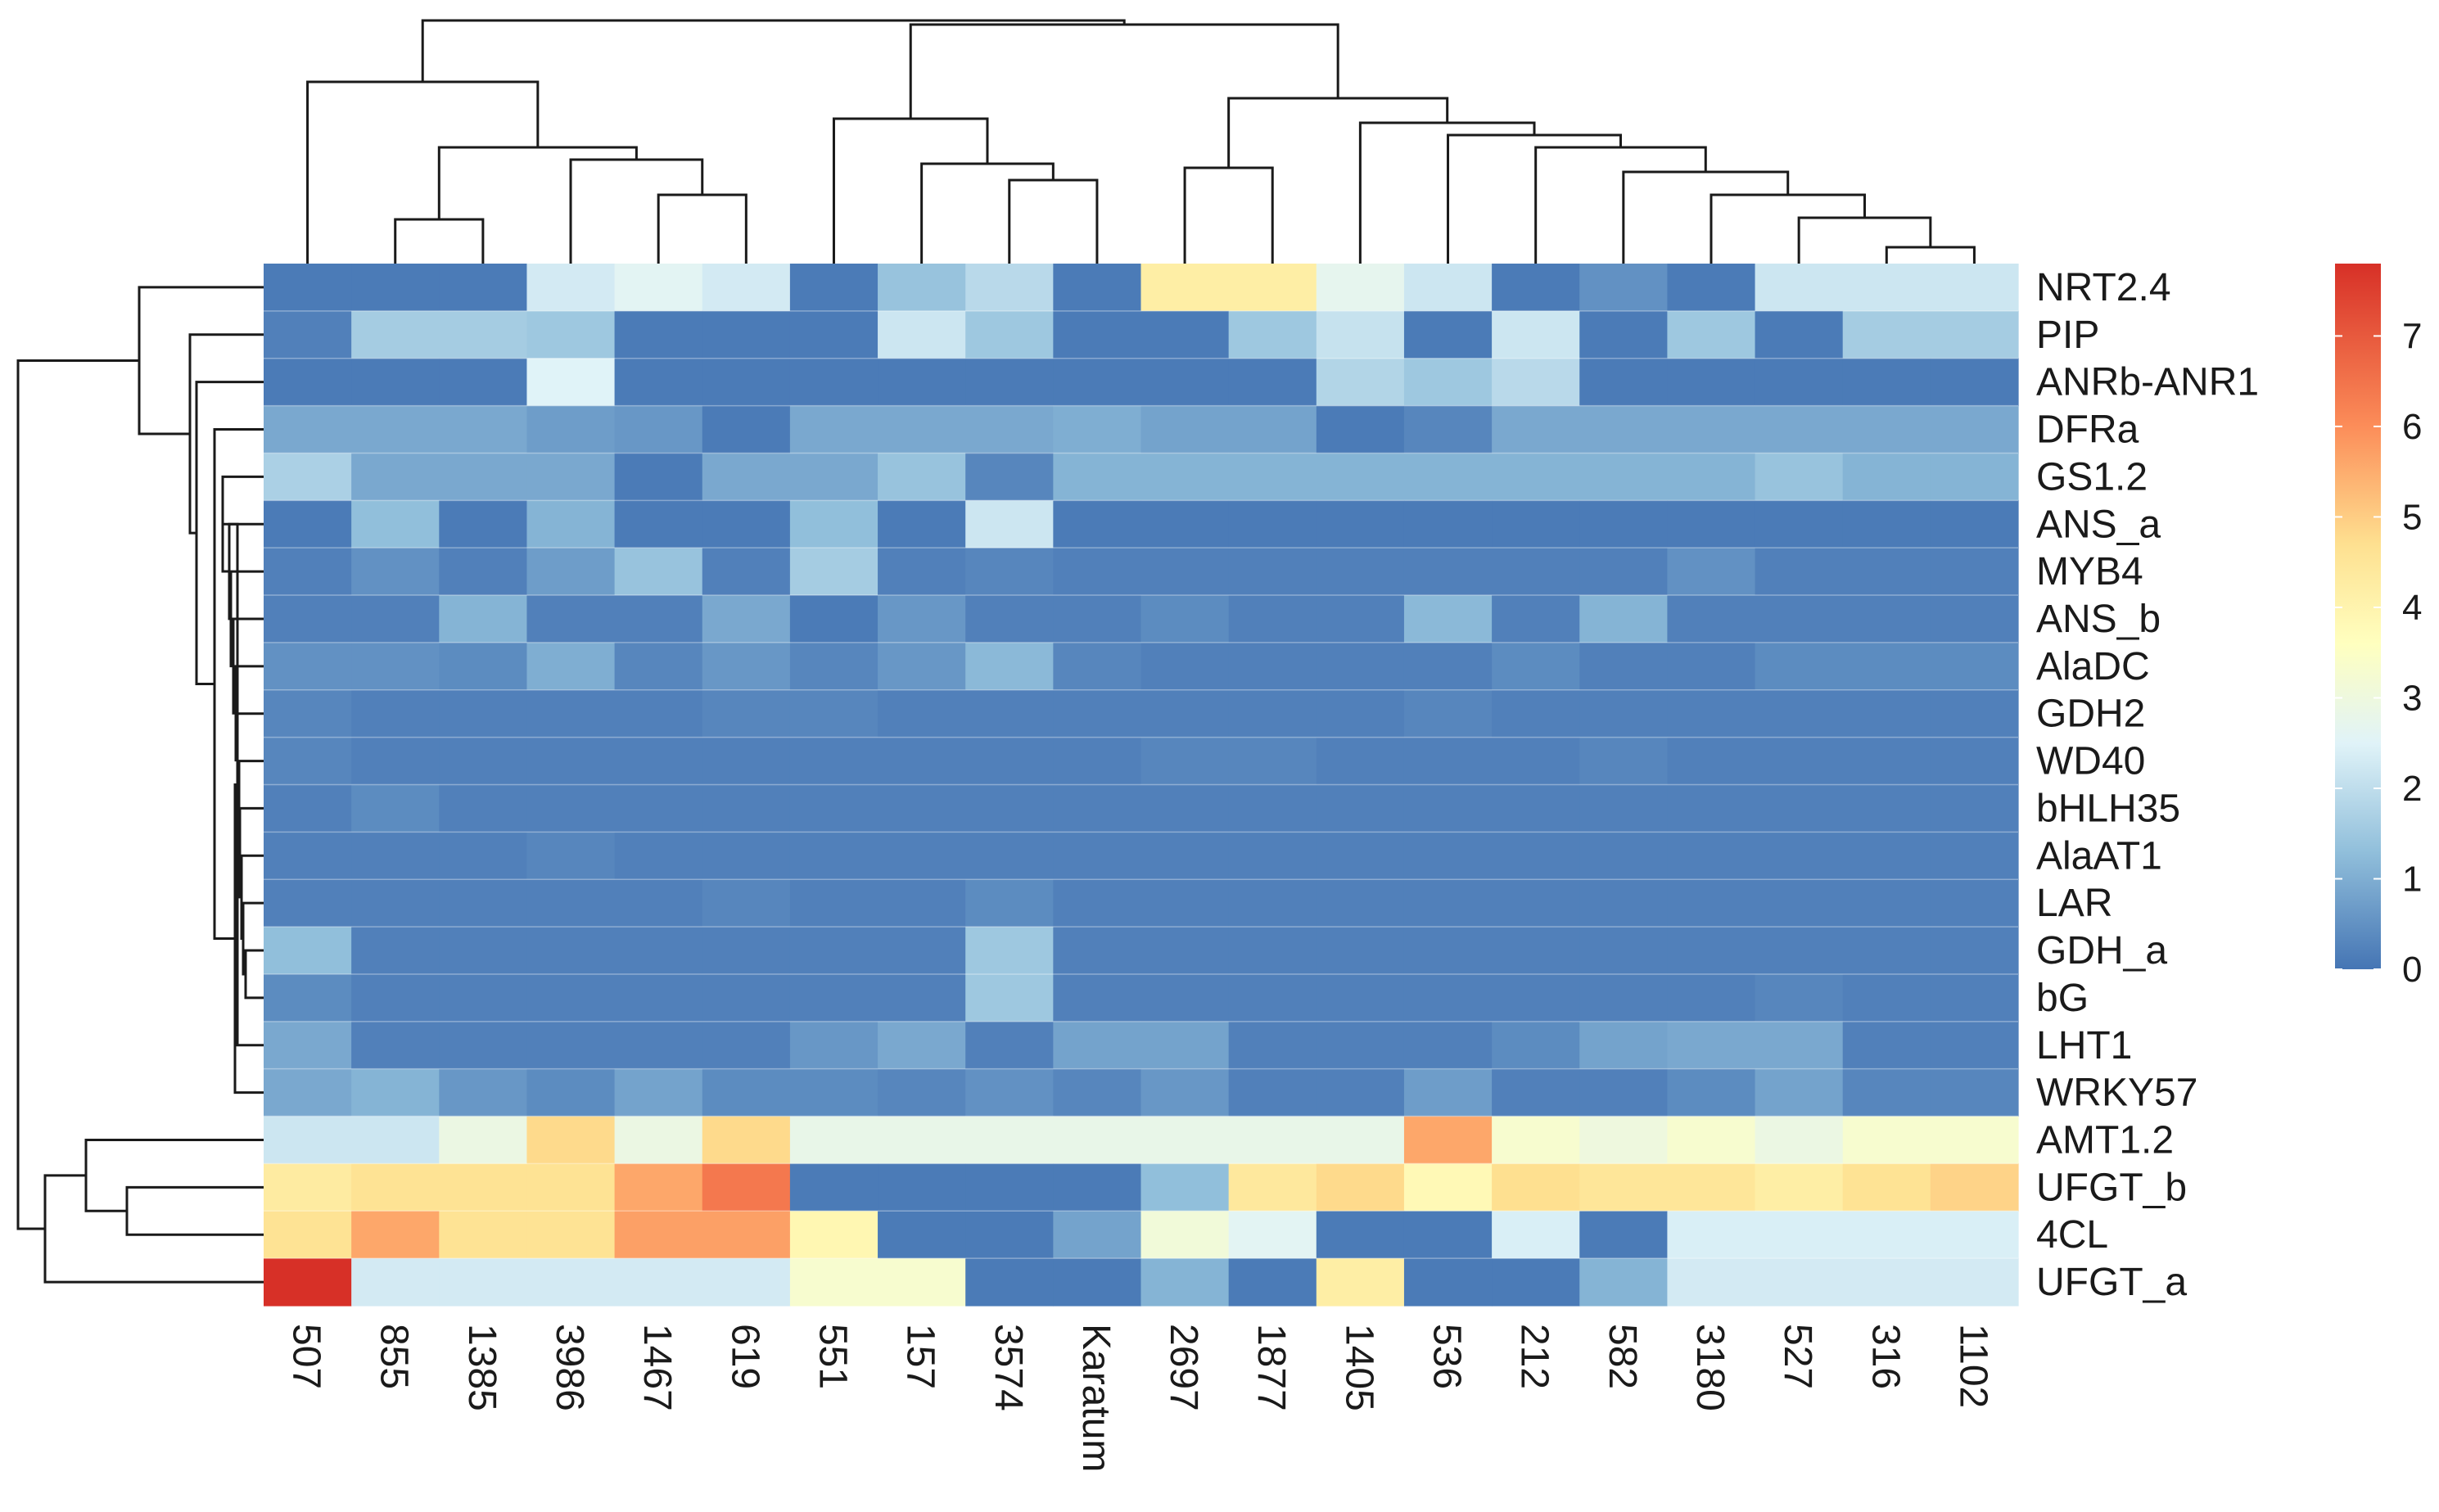  I want to click on column-label: 1102, so click(1972, 1366).